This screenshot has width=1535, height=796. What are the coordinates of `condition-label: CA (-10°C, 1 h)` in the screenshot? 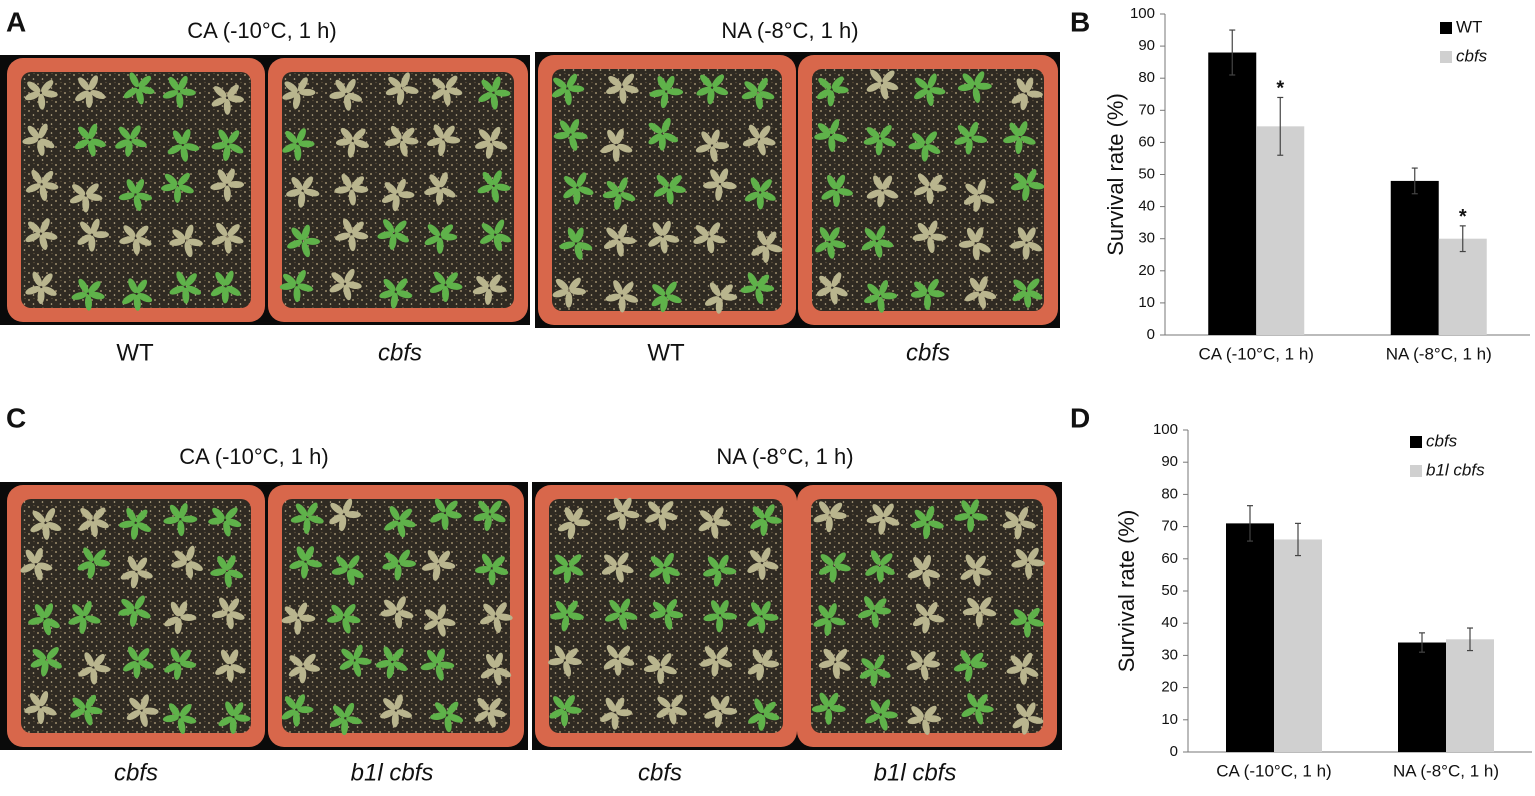 It's located at (253, 456).